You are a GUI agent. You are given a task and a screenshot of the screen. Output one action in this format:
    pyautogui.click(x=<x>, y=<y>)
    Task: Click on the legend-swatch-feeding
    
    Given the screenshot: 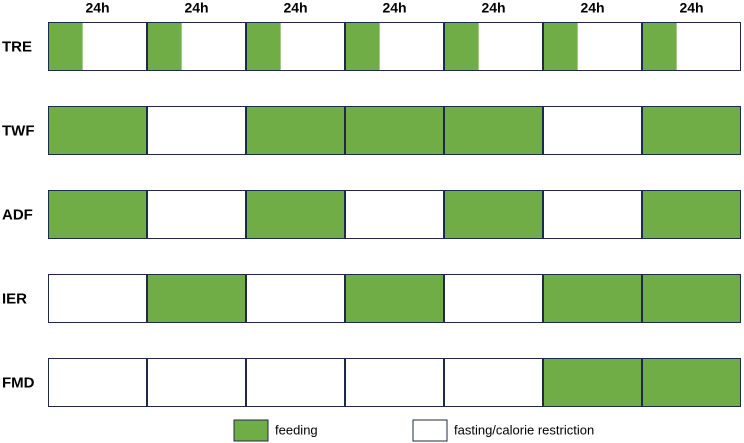 What is the action you would take?
    pyautogui.click(x=251, y=430)
    